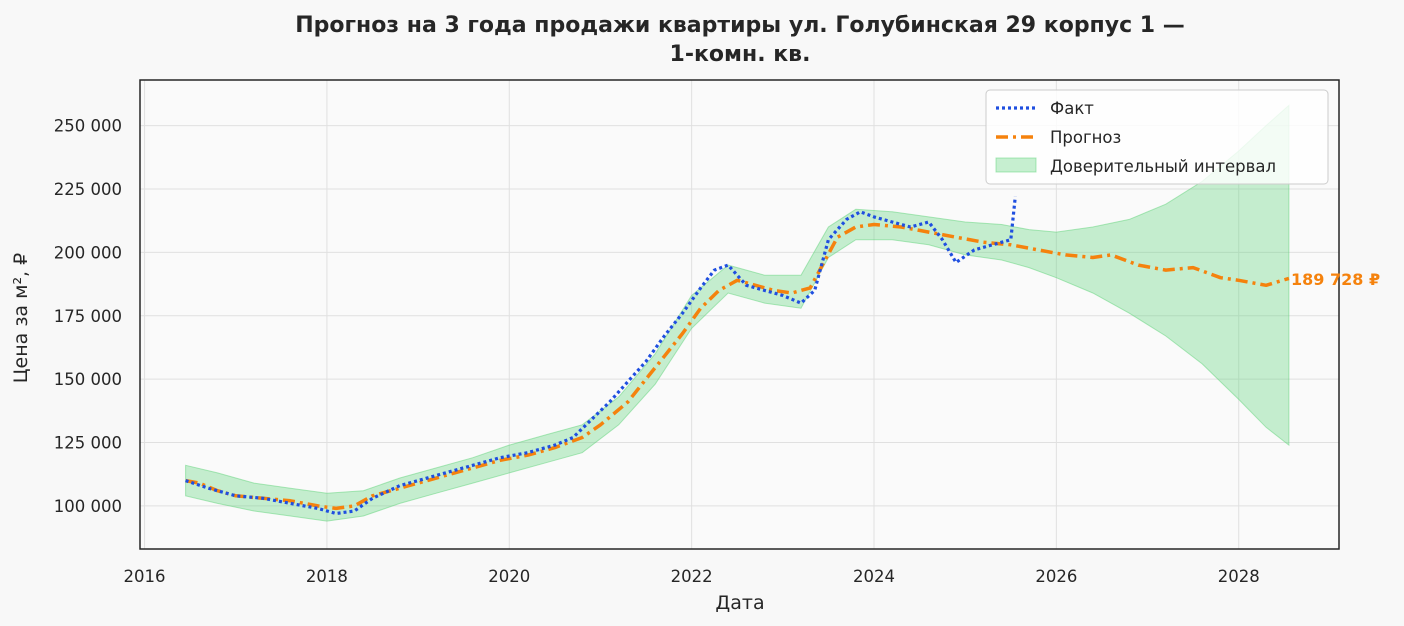 Image resolution: width=1404 pixels, height=626 pixels. What do you see at coordinates (88, 252) in the screenshot?
I see `y-tick-label: 200 000` at bounding box center [88, 252].